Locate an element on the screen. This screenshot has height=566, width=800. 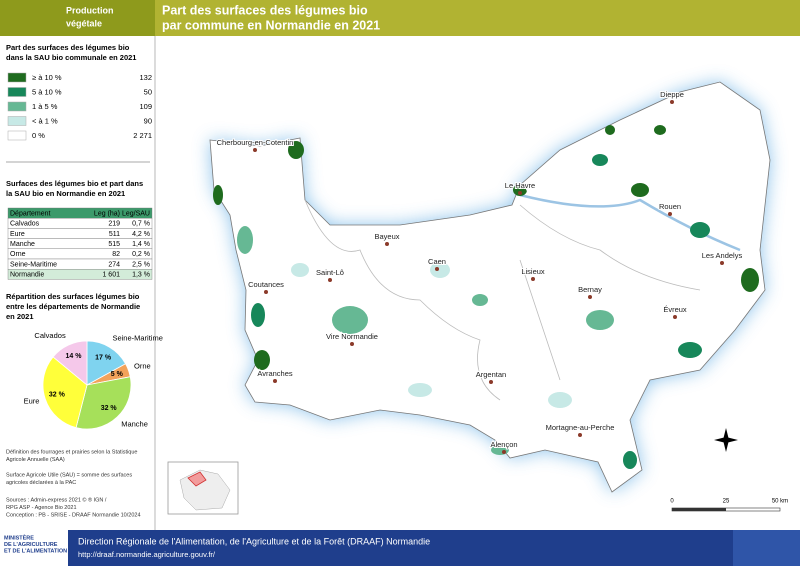
table-cell: 0,2 % is located at coordinates (141, 254).